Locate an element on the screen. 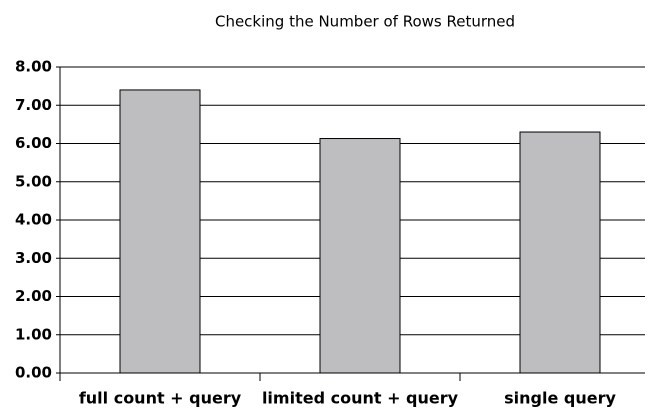  x-tick-label: limited count + query is located at coordinates (360, 398).